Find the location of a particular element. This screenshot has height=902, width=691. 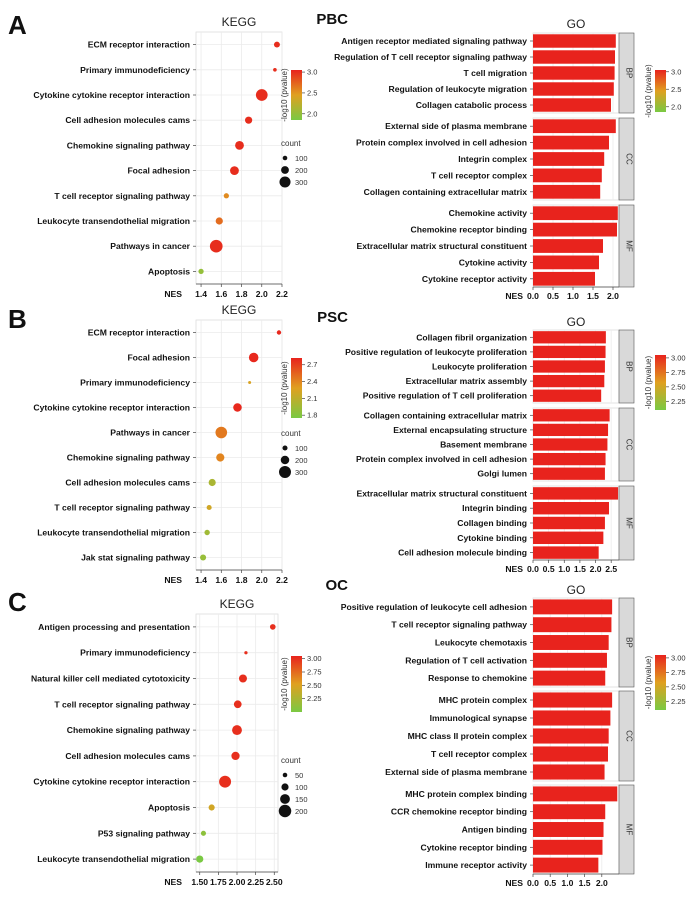

panel-letter: A is located at coordinates (17, 25).